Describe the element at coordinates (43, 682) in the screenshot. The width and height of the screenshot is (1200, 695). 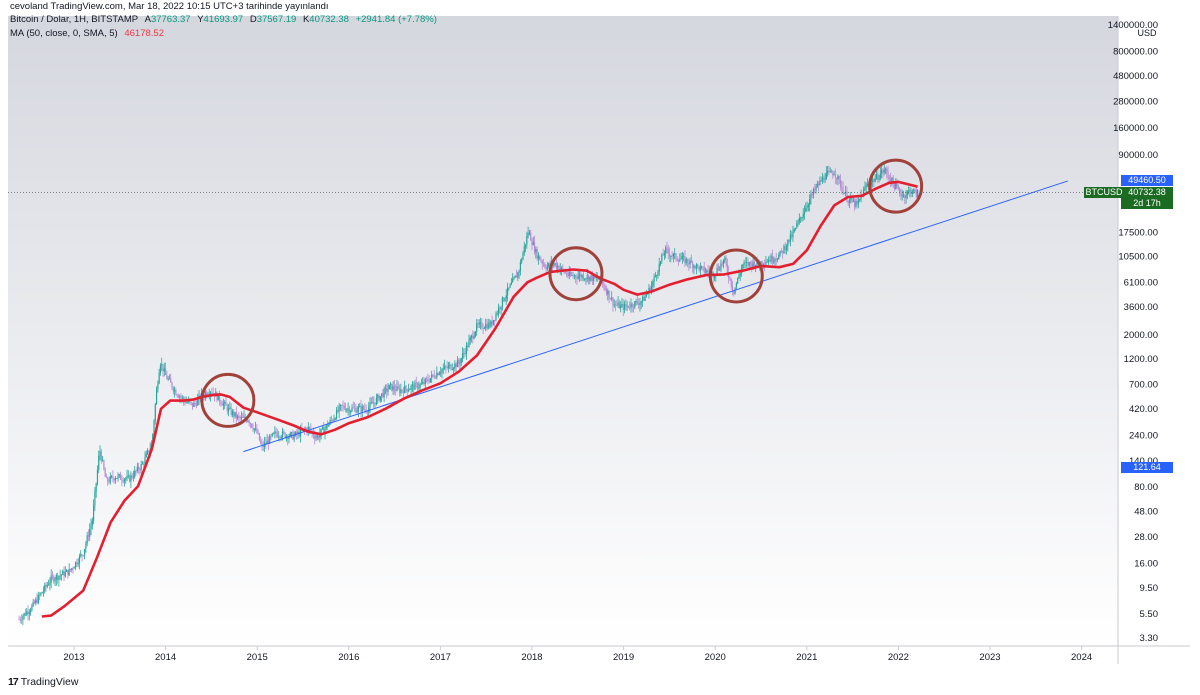
I see `footer-brand: 17 TradingView` at that location.